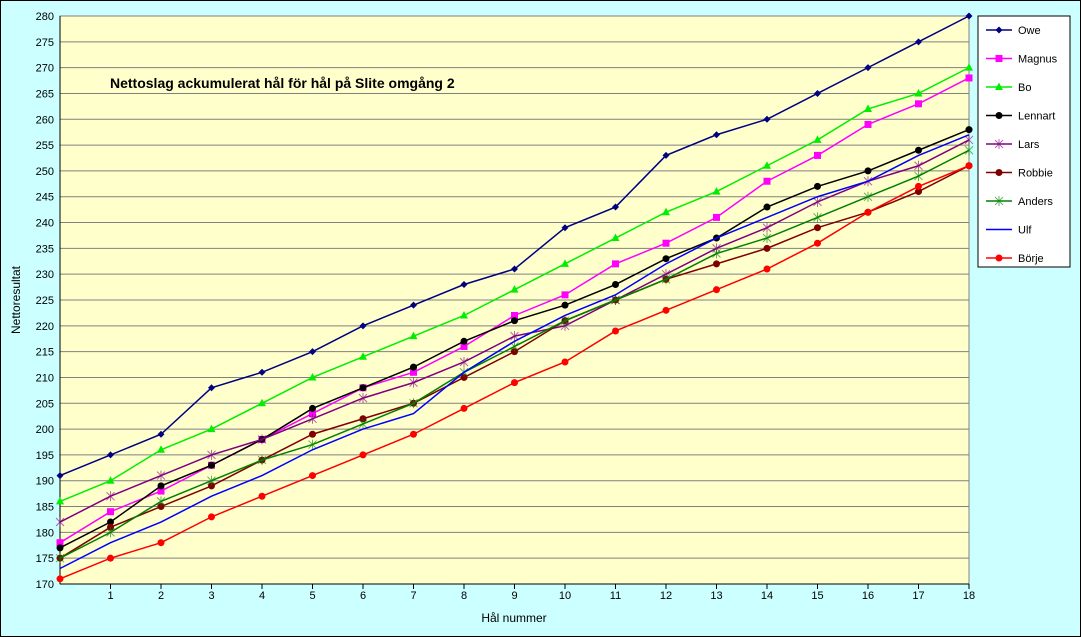  I want to click on legend-label: Magnus, so click(1038, 60).